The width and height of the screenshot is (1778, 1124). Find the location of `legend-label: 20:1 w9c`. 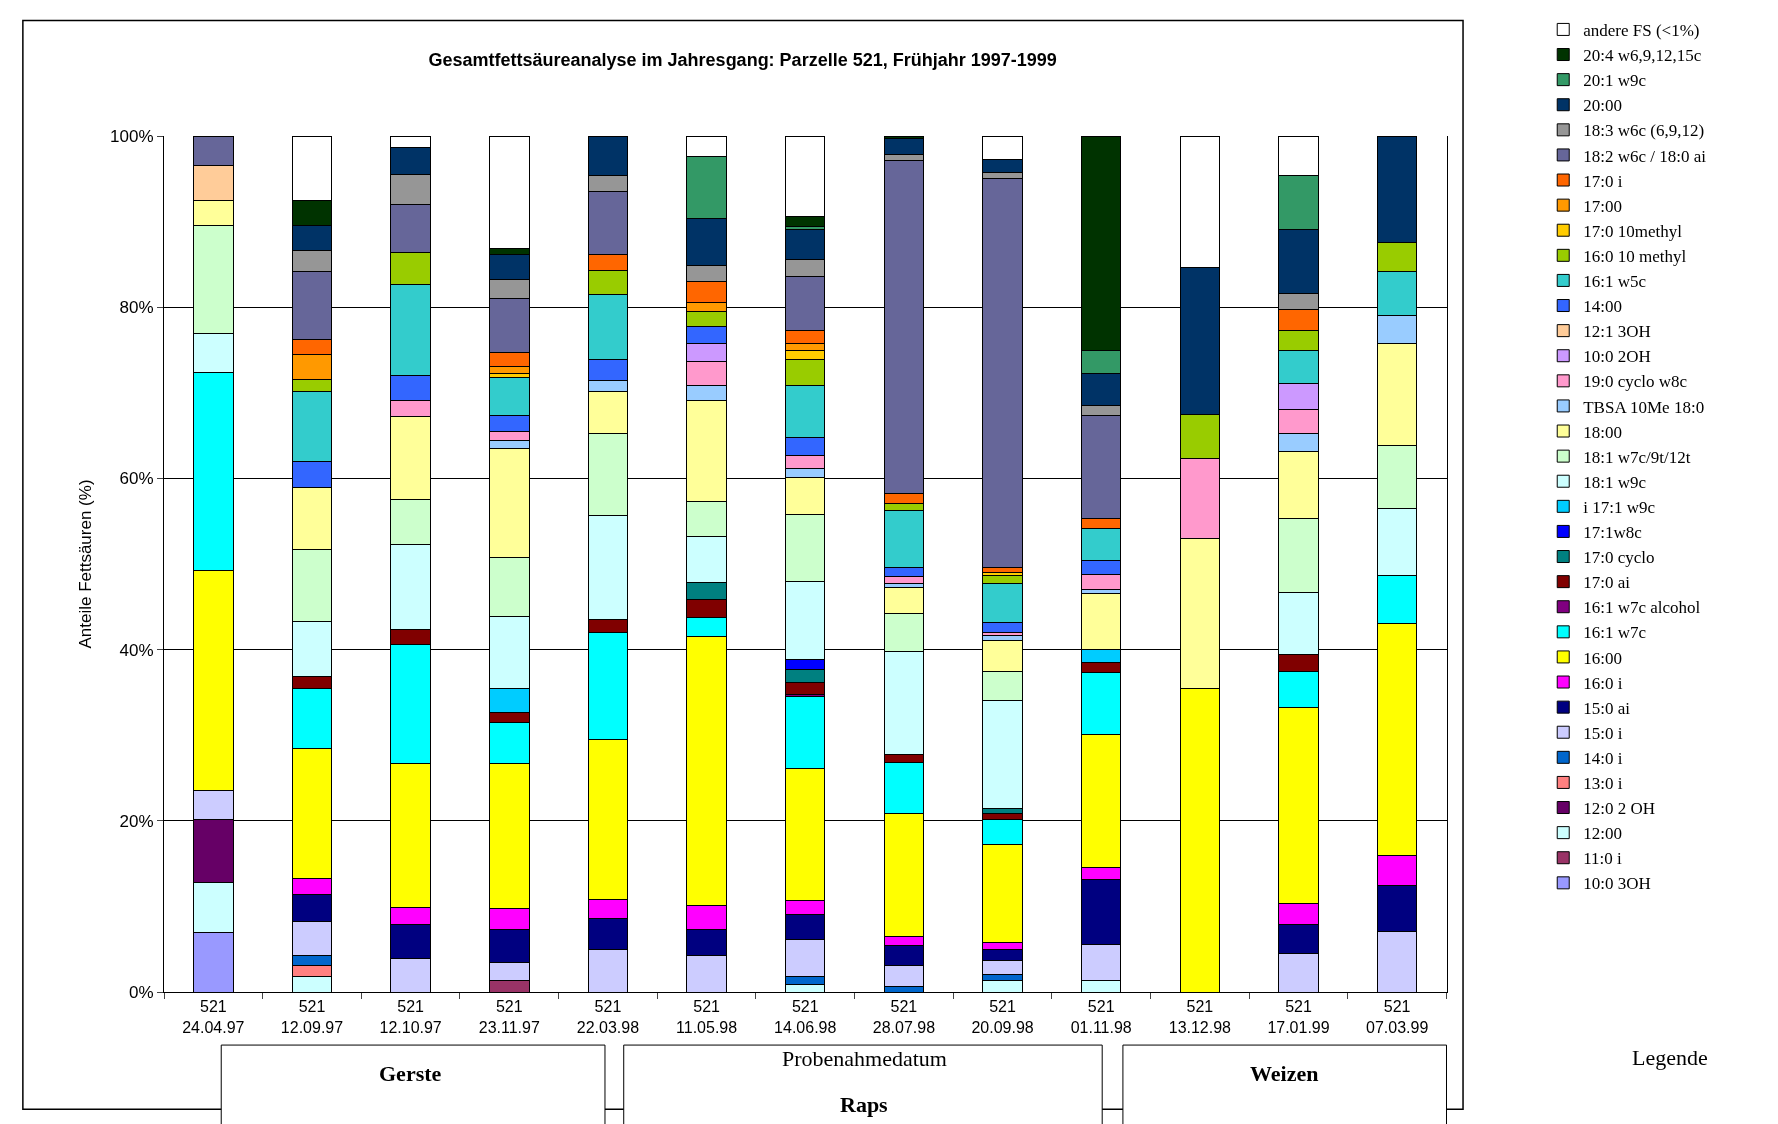

legend-label: 20:1 w9c is located at coordinates (1615, 81).